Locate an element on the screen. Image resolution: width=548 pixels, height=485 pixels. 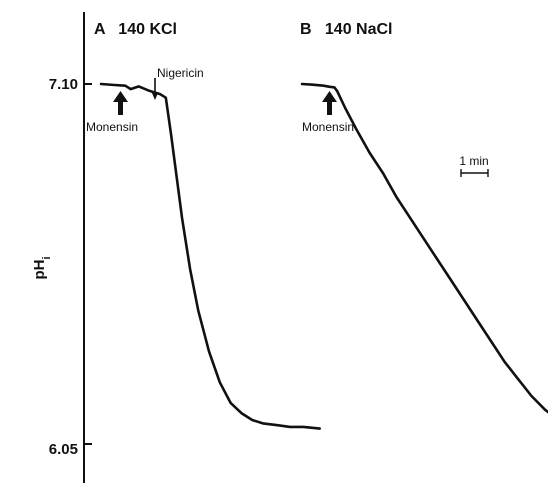
y-tick-label-top: 7.10 is located at coordinates (63, 84).